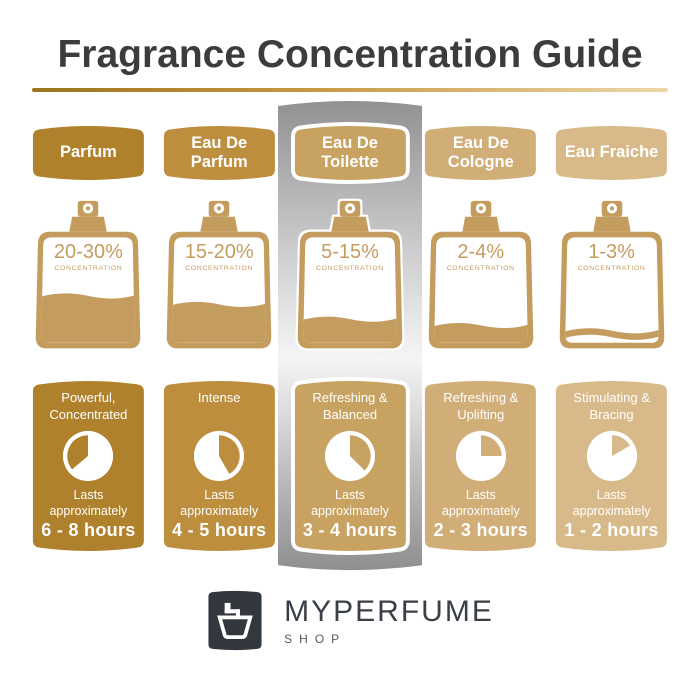 Image resolution: width=700 pixels, height=700 pixels. I want to click on scent-character: Powerful, Concentrated, so click(88, 405).